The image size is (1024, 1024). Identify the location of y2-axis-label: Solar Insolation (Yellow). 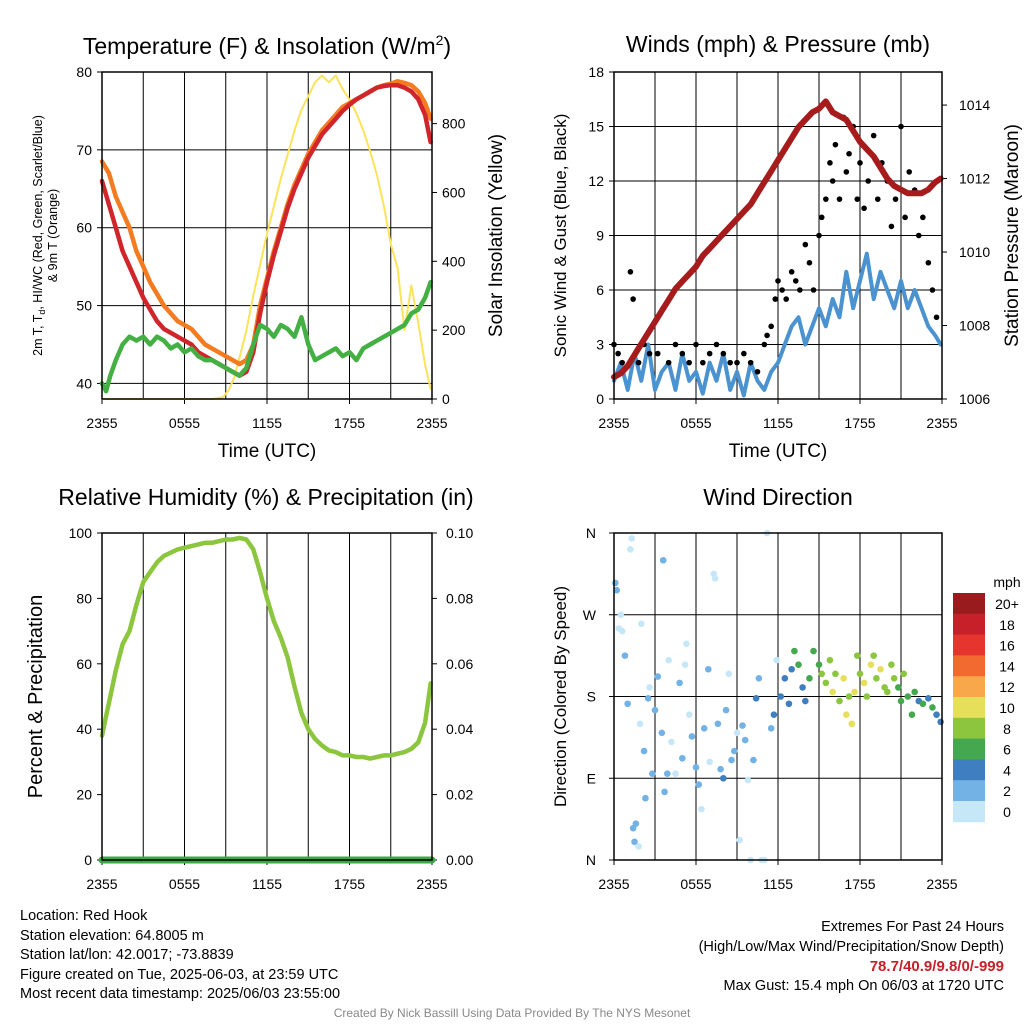
(496, 235).